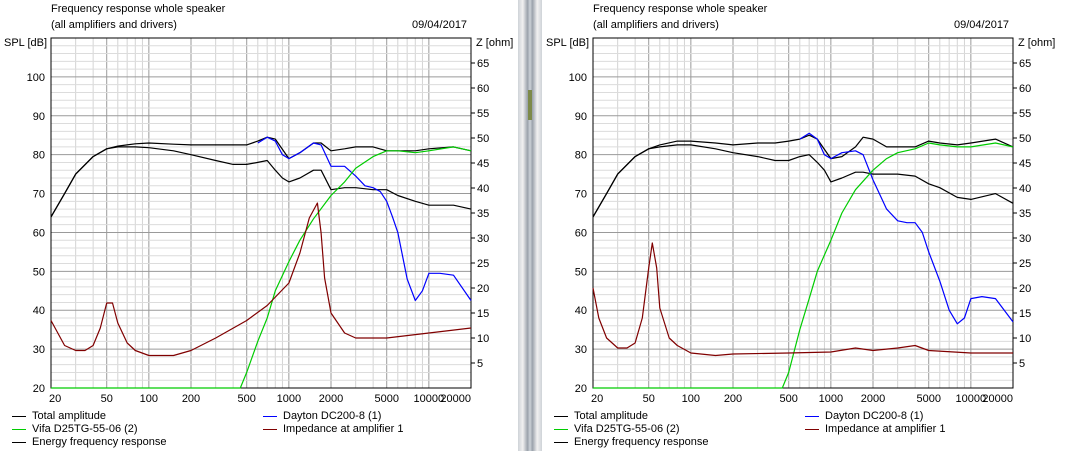 Image resolution: width=1065 pixels, height=451 pixels. Describe the element at coordinates (812, 416) in the screenshot. I see `legend-swatch-dayton` at that location.